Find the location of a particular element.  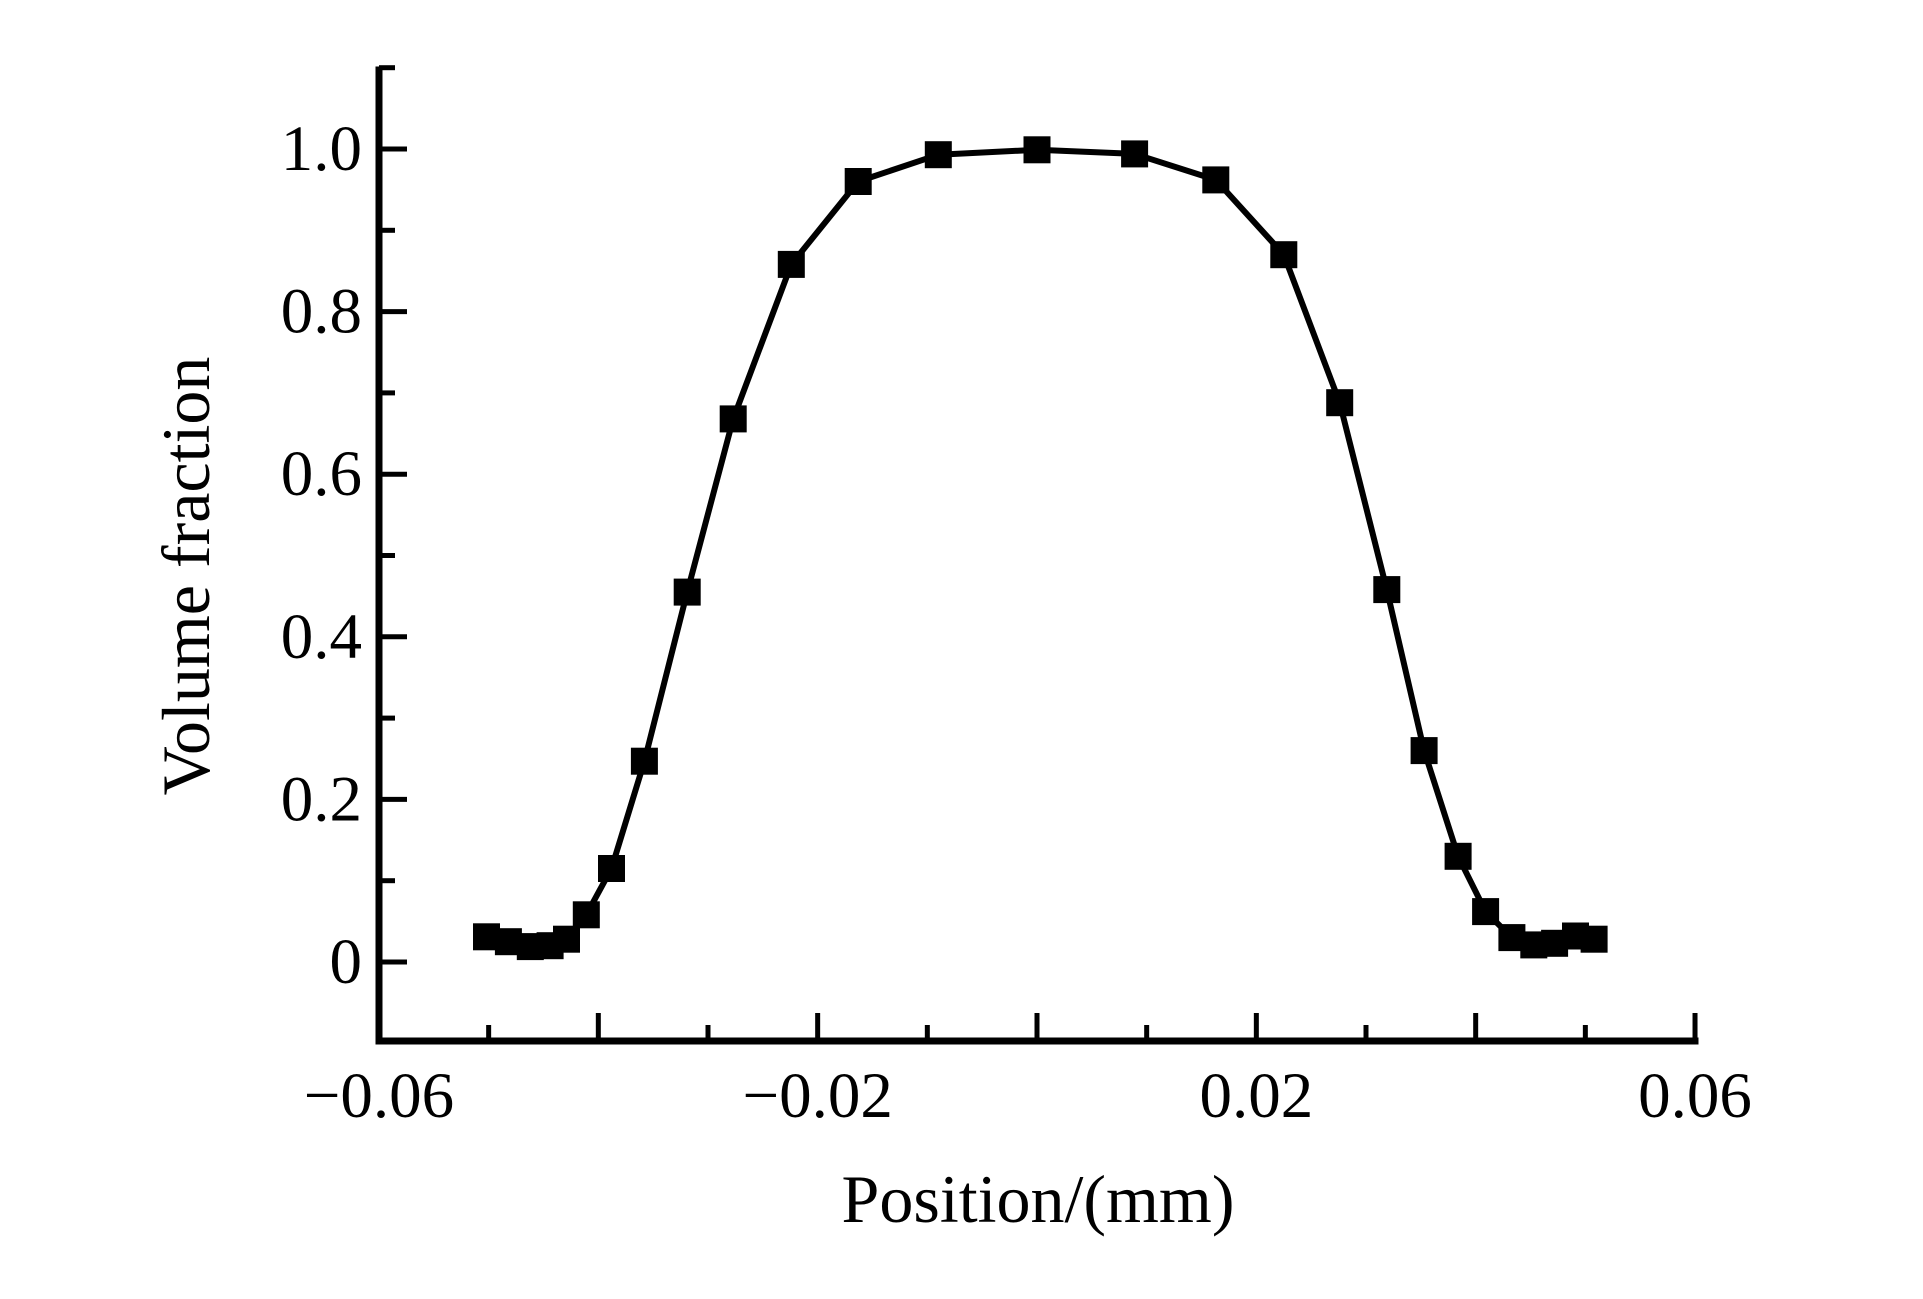

x-tick-label: −0.06 is located at coordinates (379, 1096).